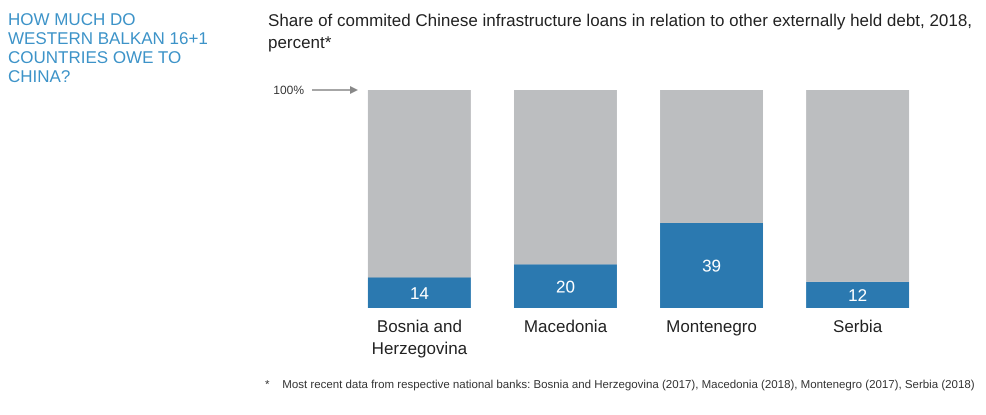 The image size is (986, 415). What do you see at coordinates (288, 90) in the screenshot?
I see `text: 100%` at bounding box center [288, 90].